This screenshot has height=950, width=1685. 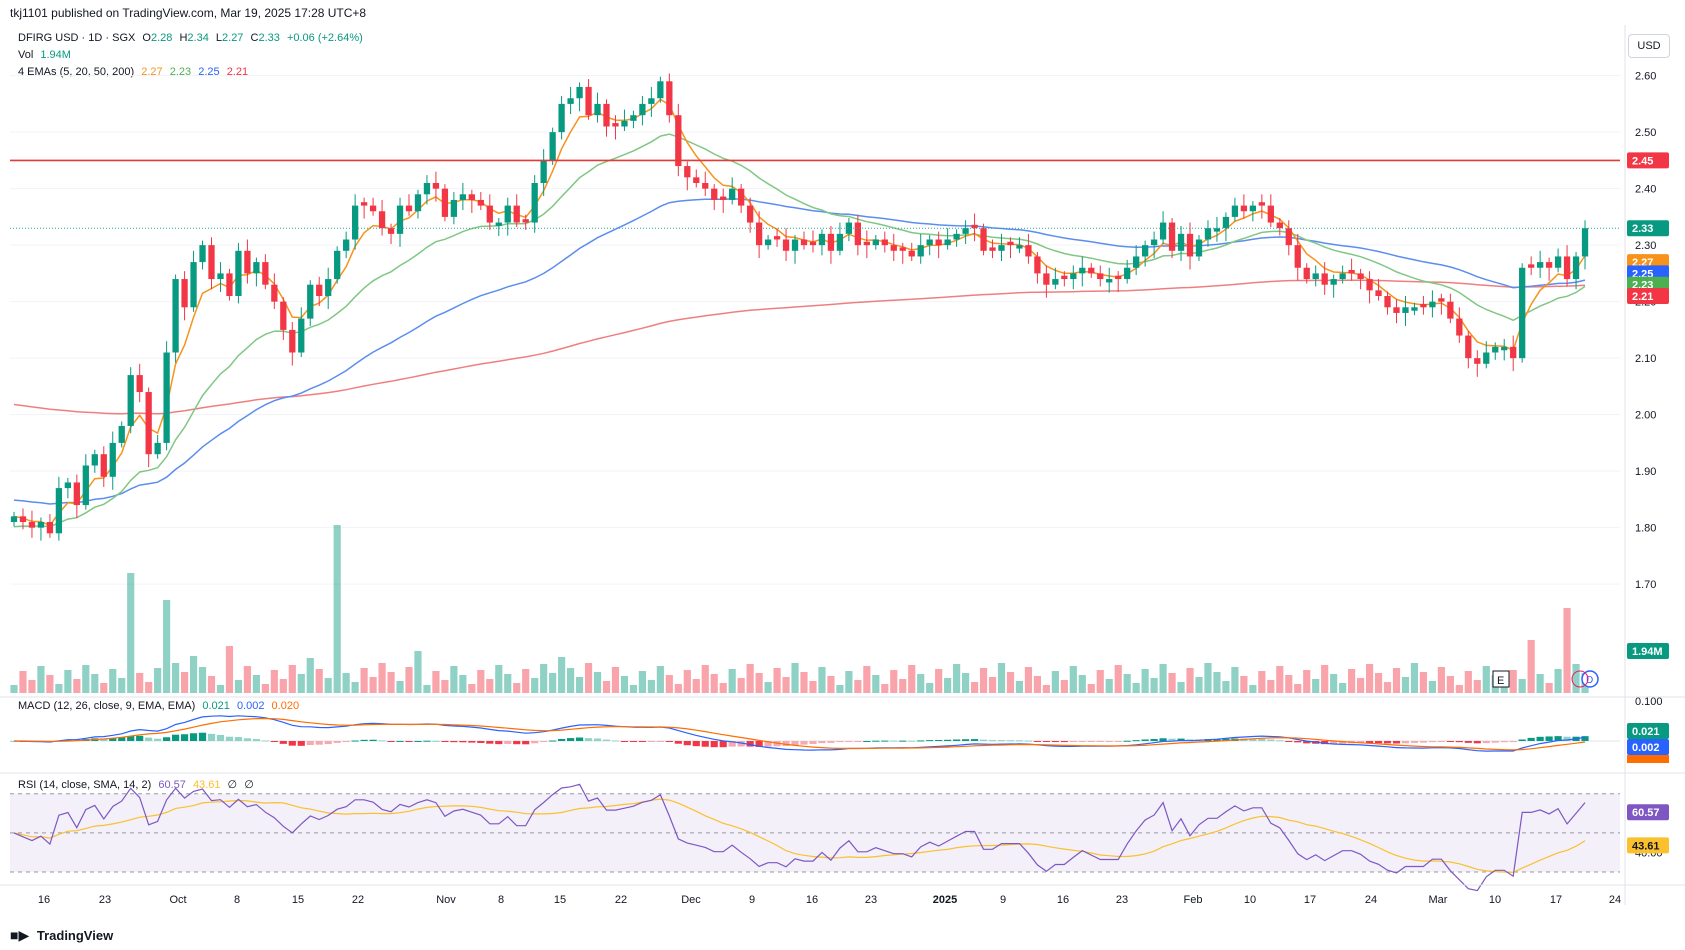 What do you see at coordinates (560, 900) in the screenshot?
I see `time-tick-label: 15` at bounding box center [560, 900].